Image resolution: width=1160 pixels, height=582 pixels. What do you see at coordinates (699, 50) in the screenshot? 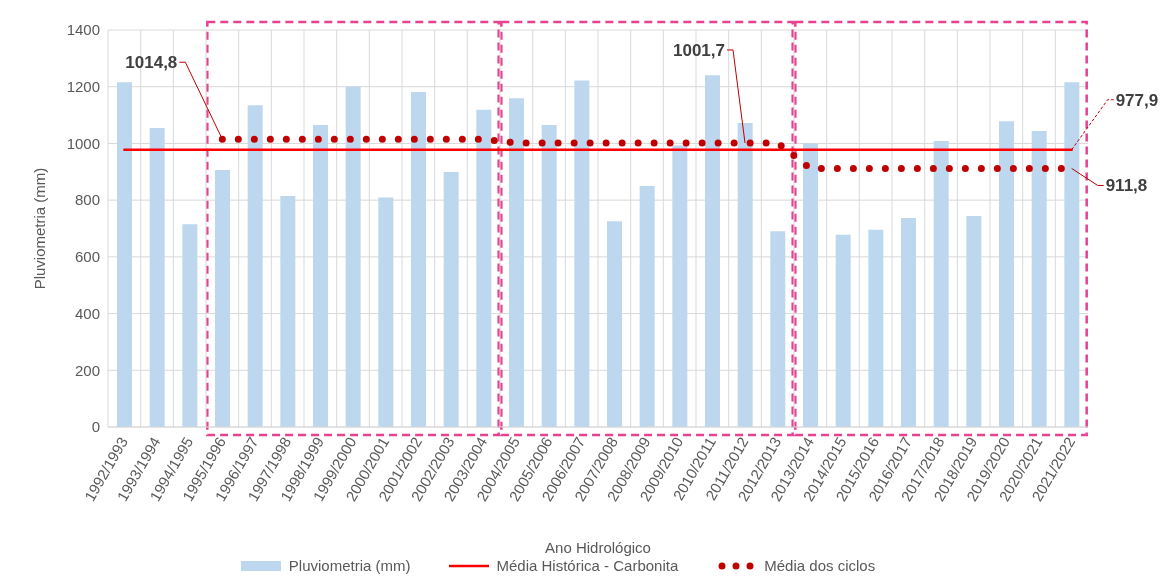
I see `annotation: 1001,7` at bounding box center [699, 50].